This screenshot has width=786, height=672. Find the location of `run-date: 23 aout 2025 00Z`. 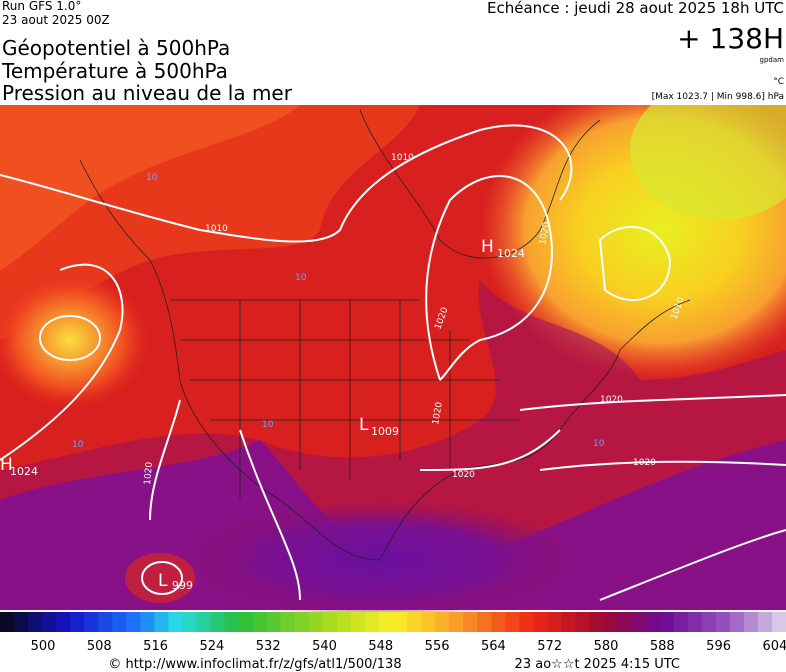

run-date: 23 aout 2025 00Z is located at coordinates (56, 20).